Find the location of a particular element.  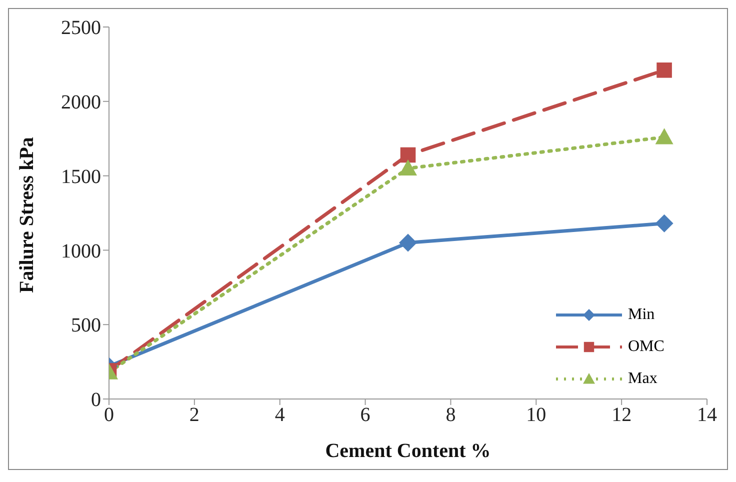

legend-label: Max is located at coordinates (643, 379).